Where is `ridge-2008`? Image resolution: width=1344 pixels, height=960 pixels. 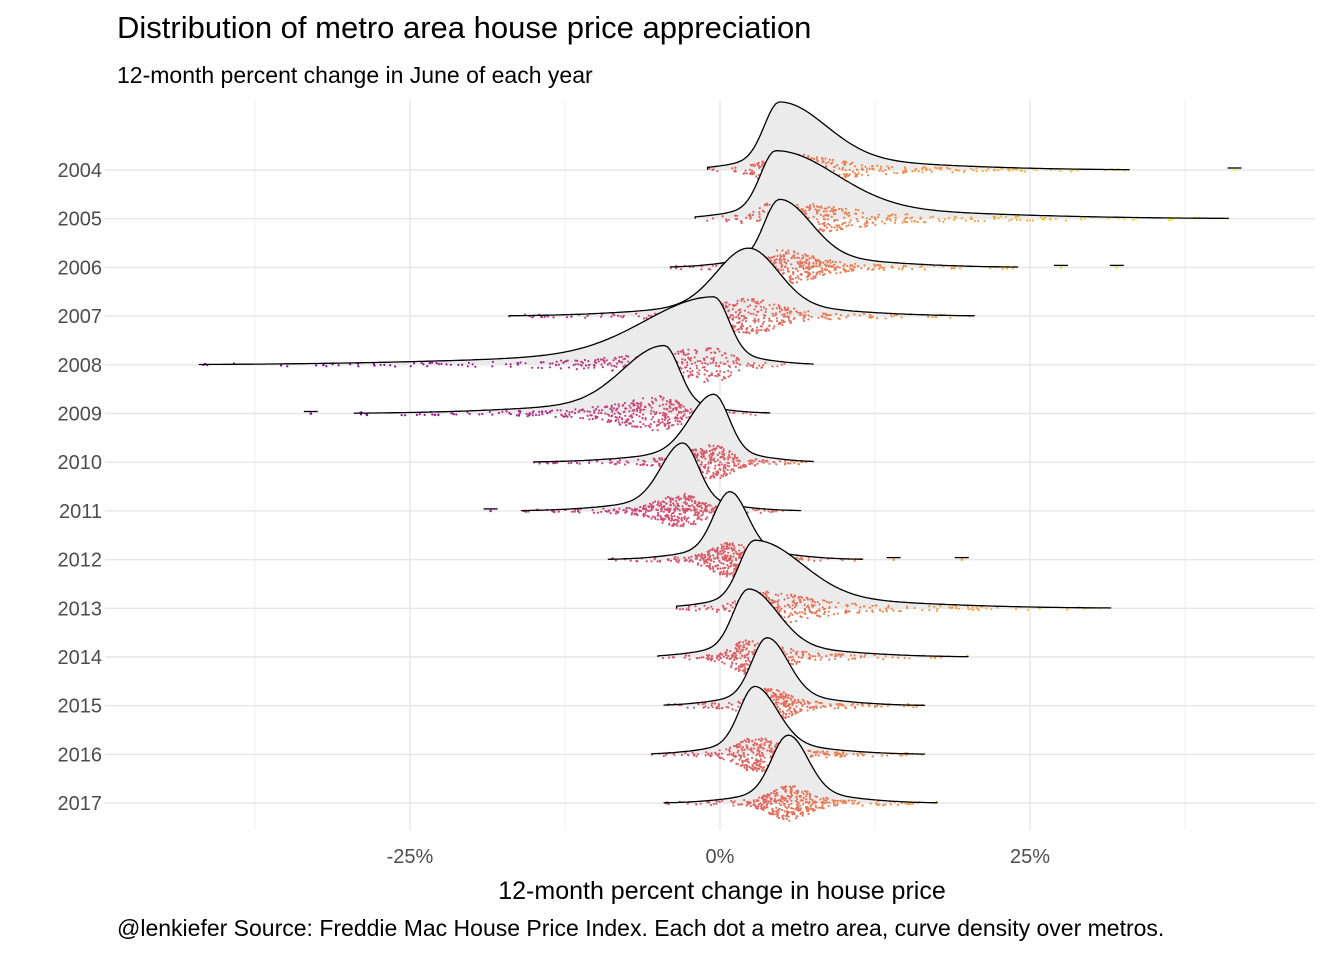
ridge-2008 is located at coordinates (506, 340).